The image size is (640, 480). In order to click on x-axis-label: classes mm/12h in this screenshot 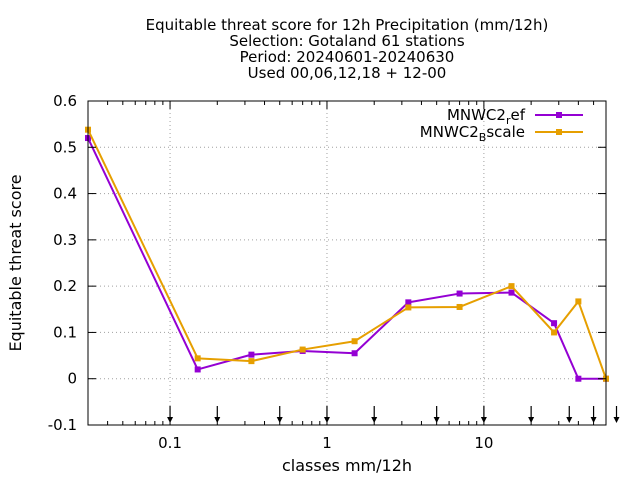, I will do `click(347, 465)`.